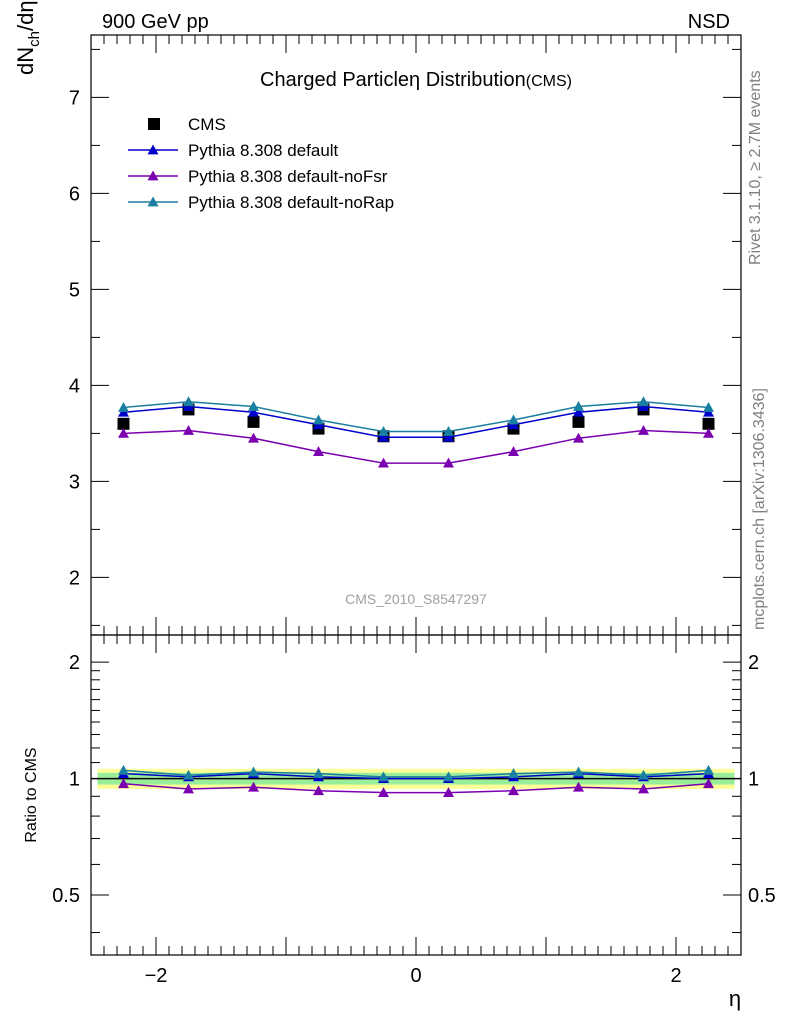 This screenshot has width=786, height=1024. Describe the element at coordinates (735, 998) in the screenshot. I see `x-axis-label: η` at that location.